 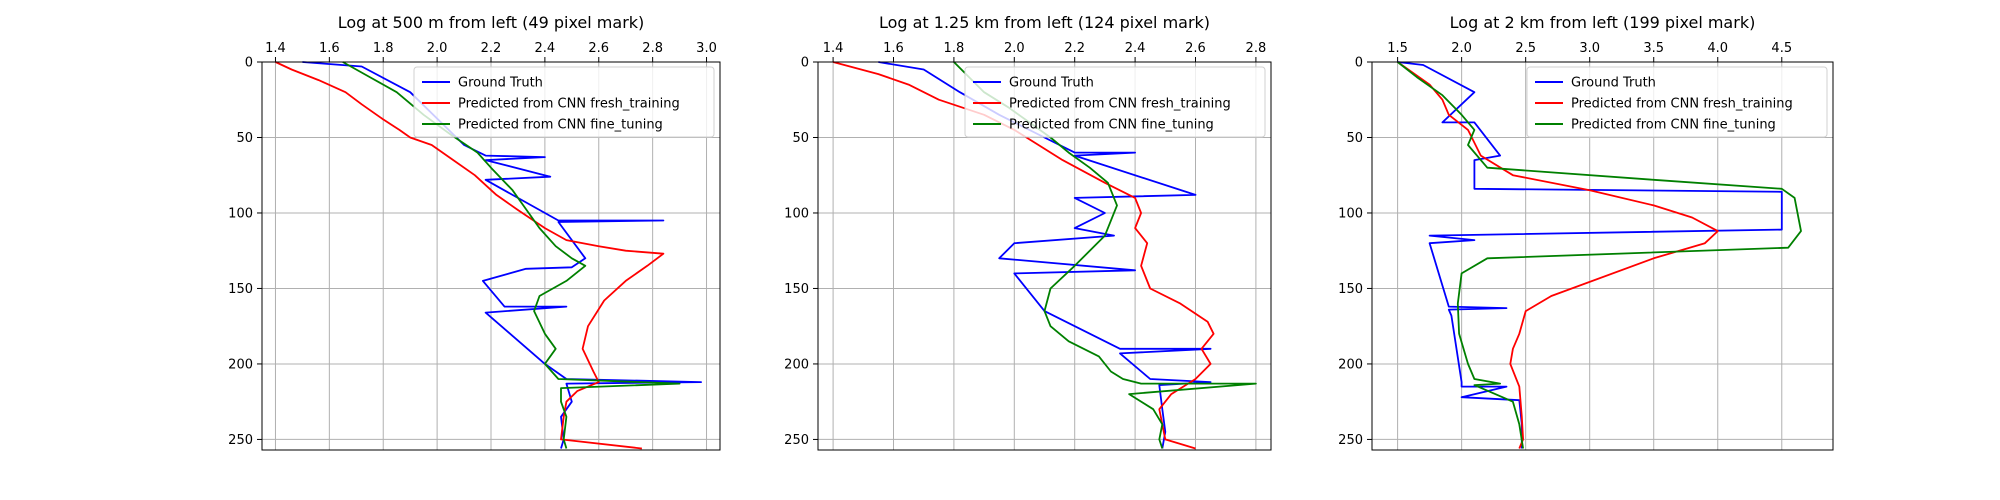 I want to click on x-tick-label: 2.5, so click(x=1525, y=48).